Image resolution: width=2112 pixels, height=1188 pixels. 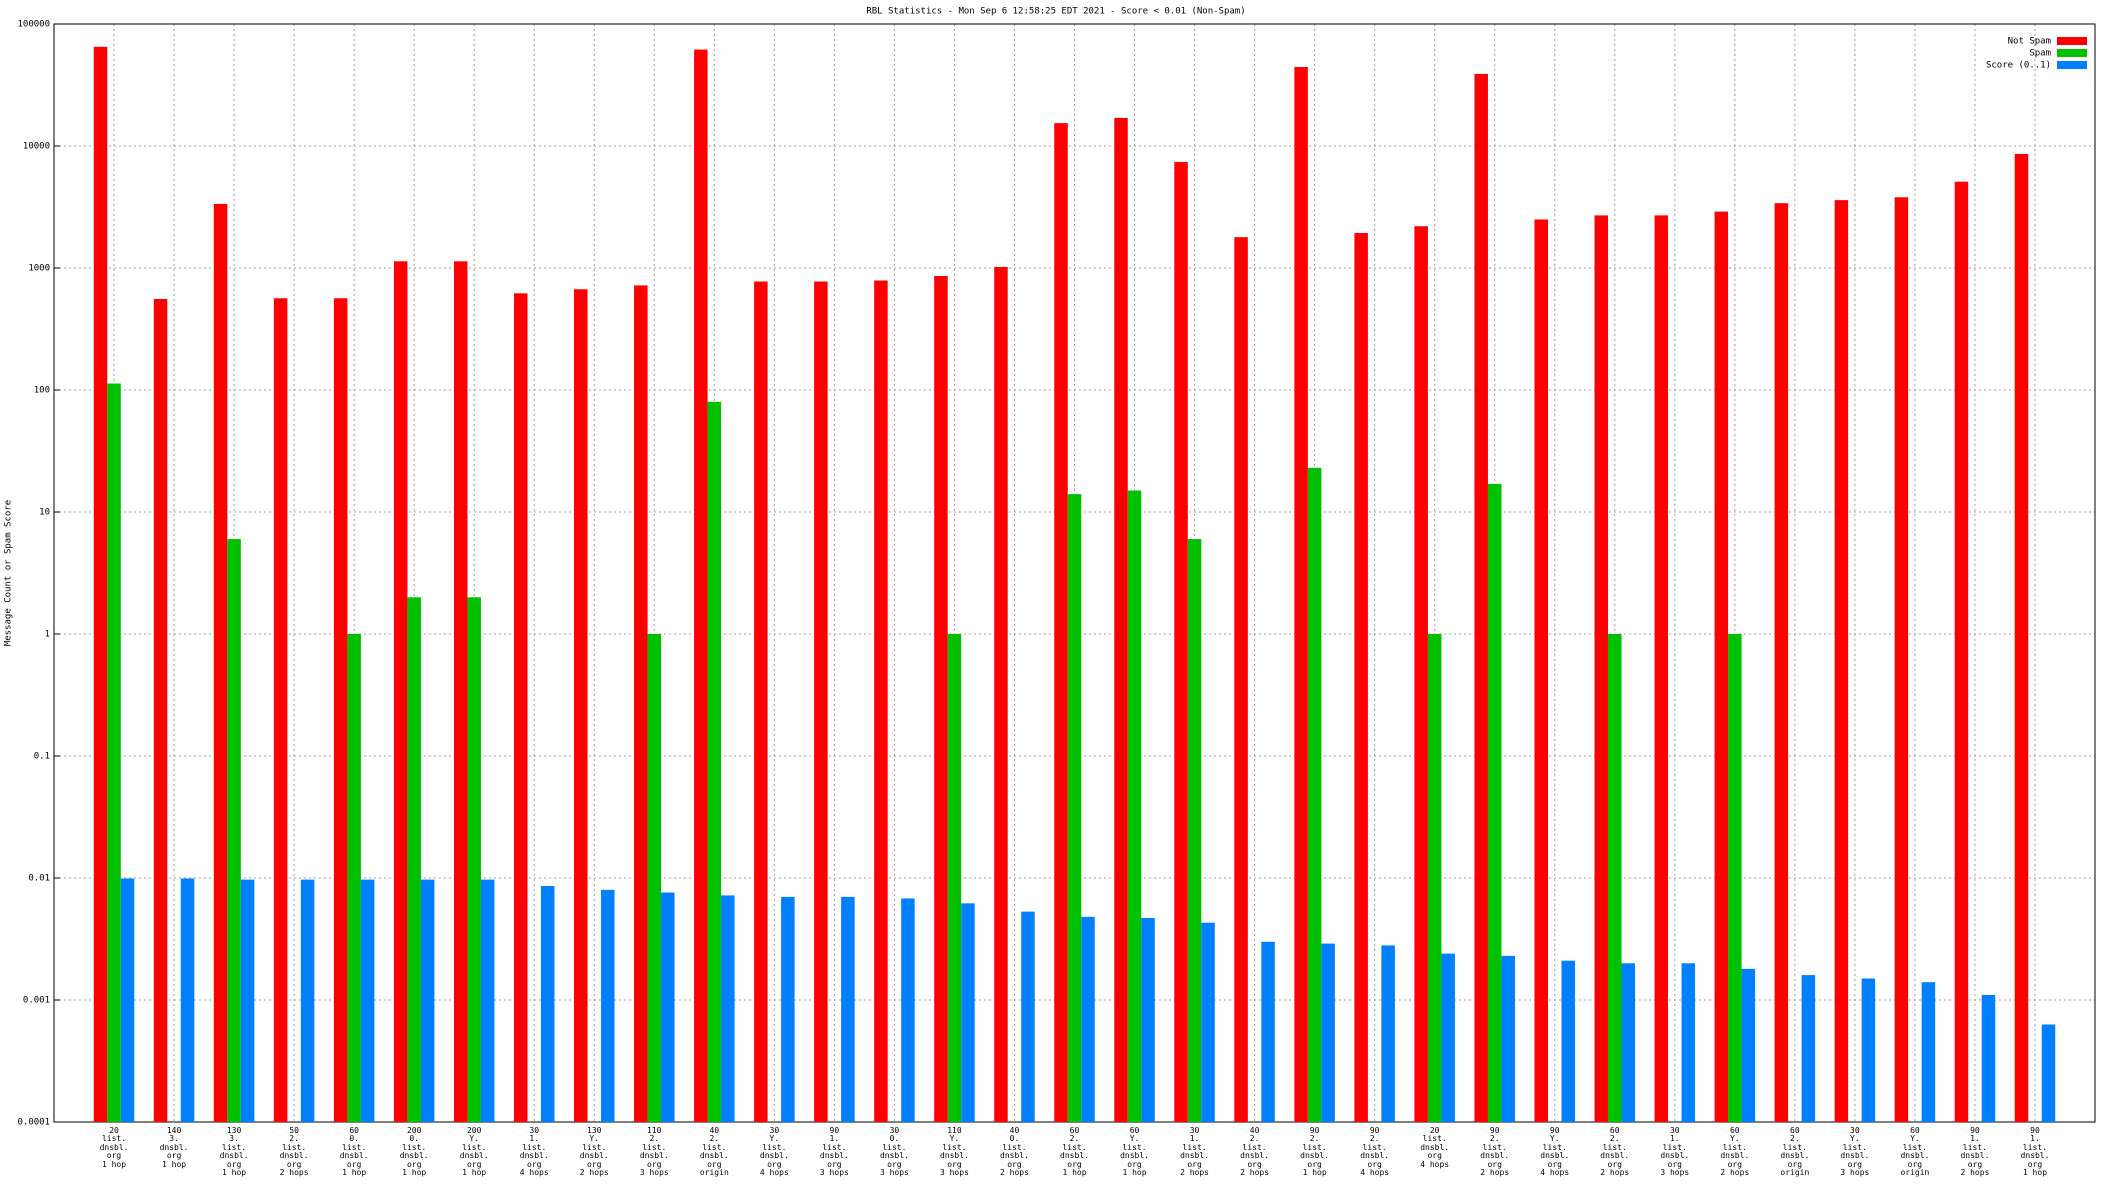 What do you see at coordinates (714, 1152) in the screenshot?
I see `x-tick-label: 40 2. list. dnsbl. org origin` at bounding box center [714, 1152].